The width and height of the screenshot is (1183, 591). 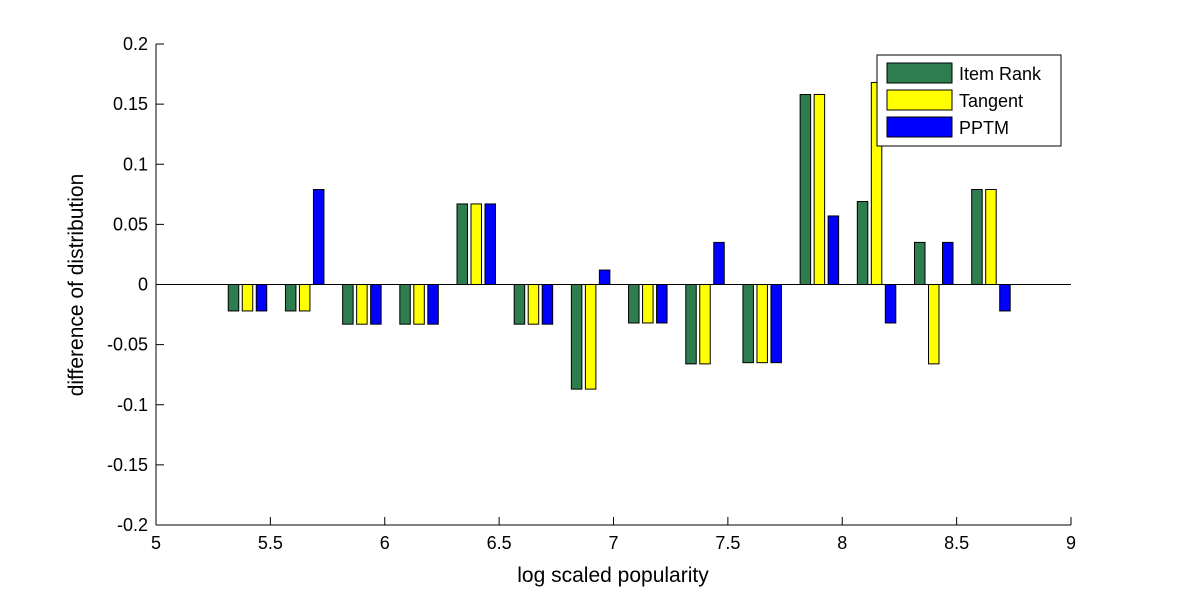 What do you see at coordinates (135, 44) in the screenshot?
I see `y-tick-label: 0.2` at bounding box center [135, 44].